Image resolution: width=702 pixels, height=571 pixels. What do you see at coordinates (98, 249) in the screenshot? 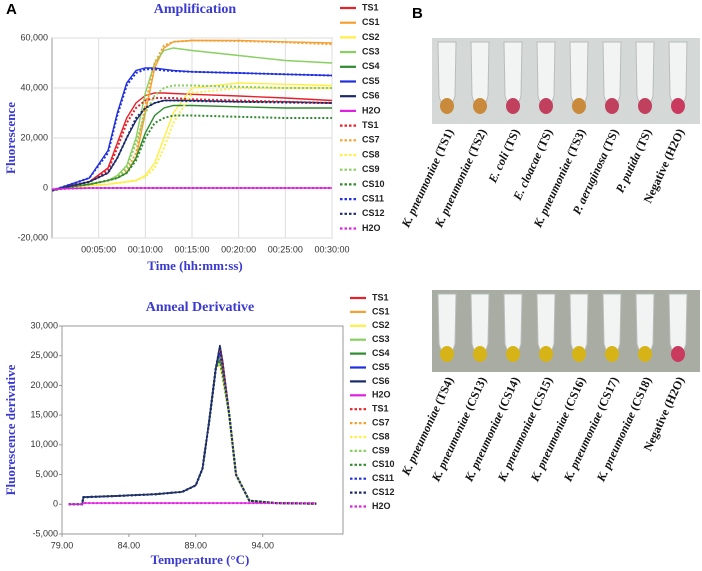
I see `x-tick-label: 00:05:00` at bounding box center [98, 249].